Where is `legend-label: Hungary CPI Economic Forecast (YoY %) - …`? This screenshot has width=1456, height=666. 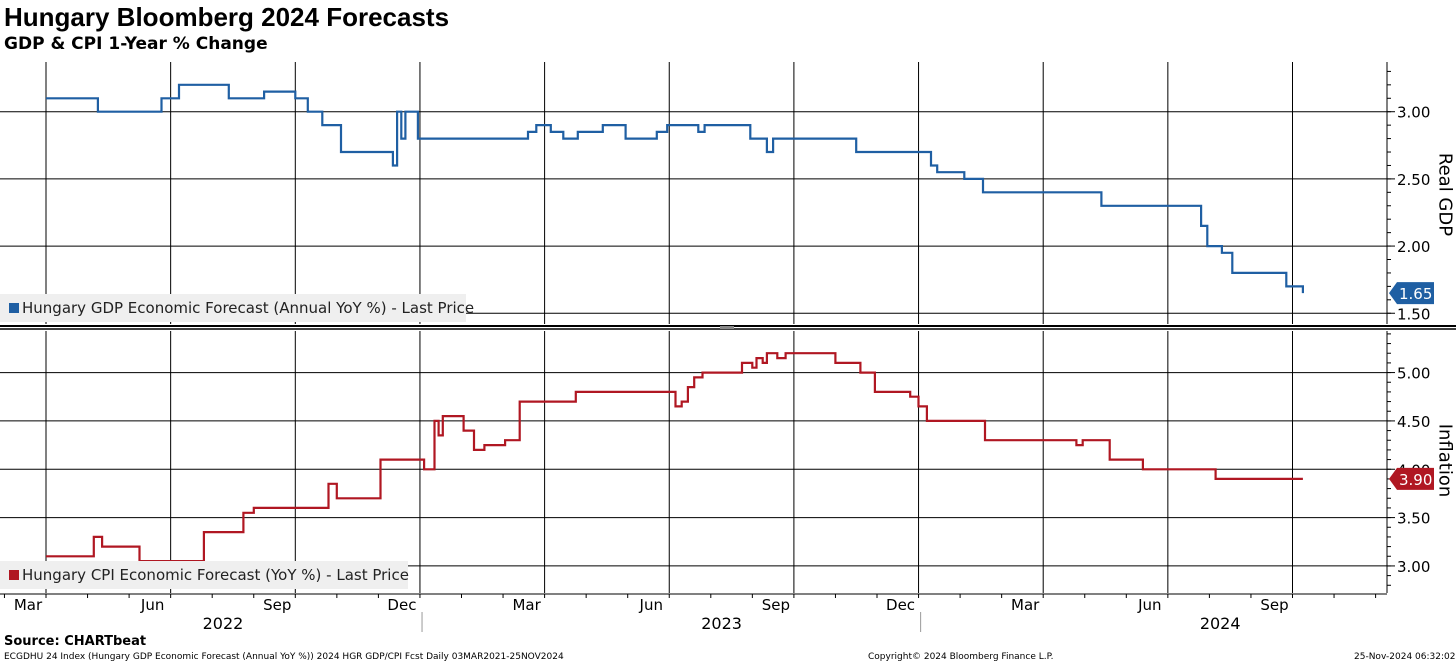
legend-label: Hungary CPI Economic Forecast (YoY %) - … is located at coordinates (215, 575).